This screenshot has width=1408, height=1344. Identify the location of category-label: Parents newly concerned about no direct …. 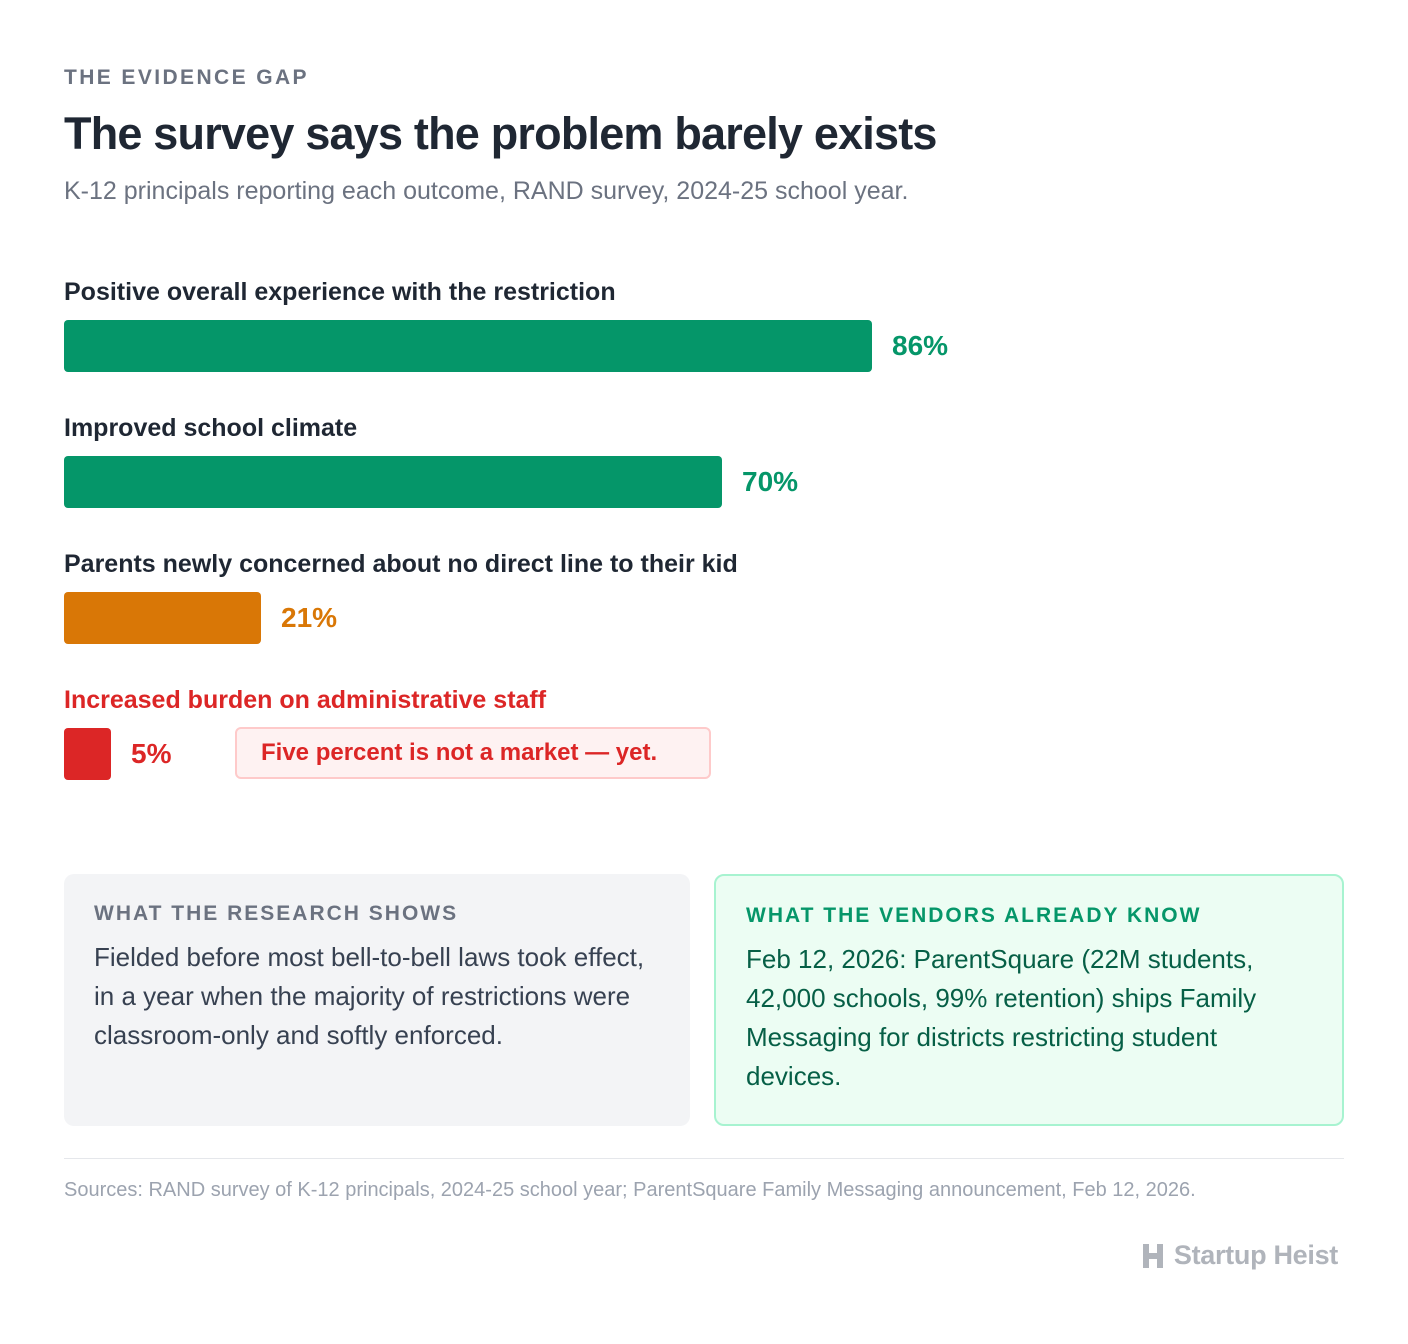
(401, 564).